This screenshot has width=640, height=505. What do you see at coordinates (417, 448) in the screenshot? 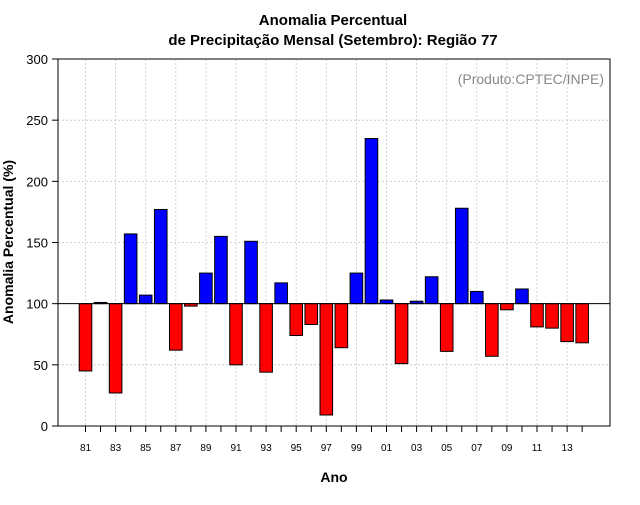
I see `x-tick-label: 03` at bounding box center [417, 448].